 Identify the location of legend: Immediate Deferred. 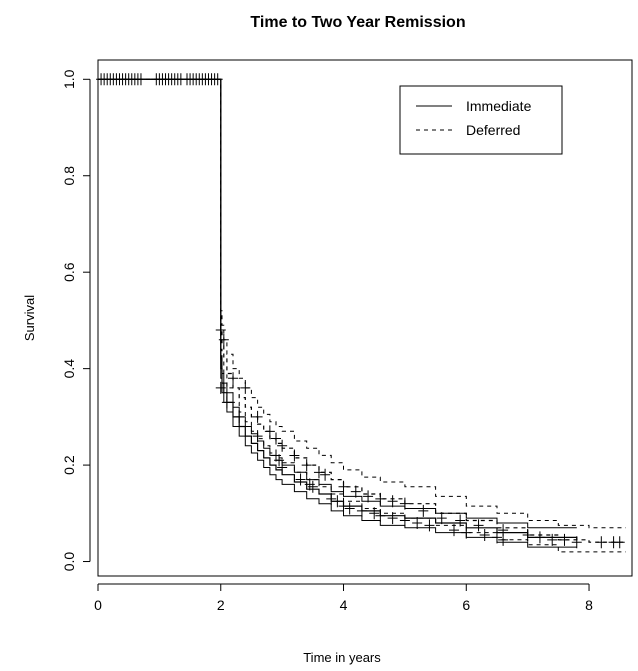
(481, 120).